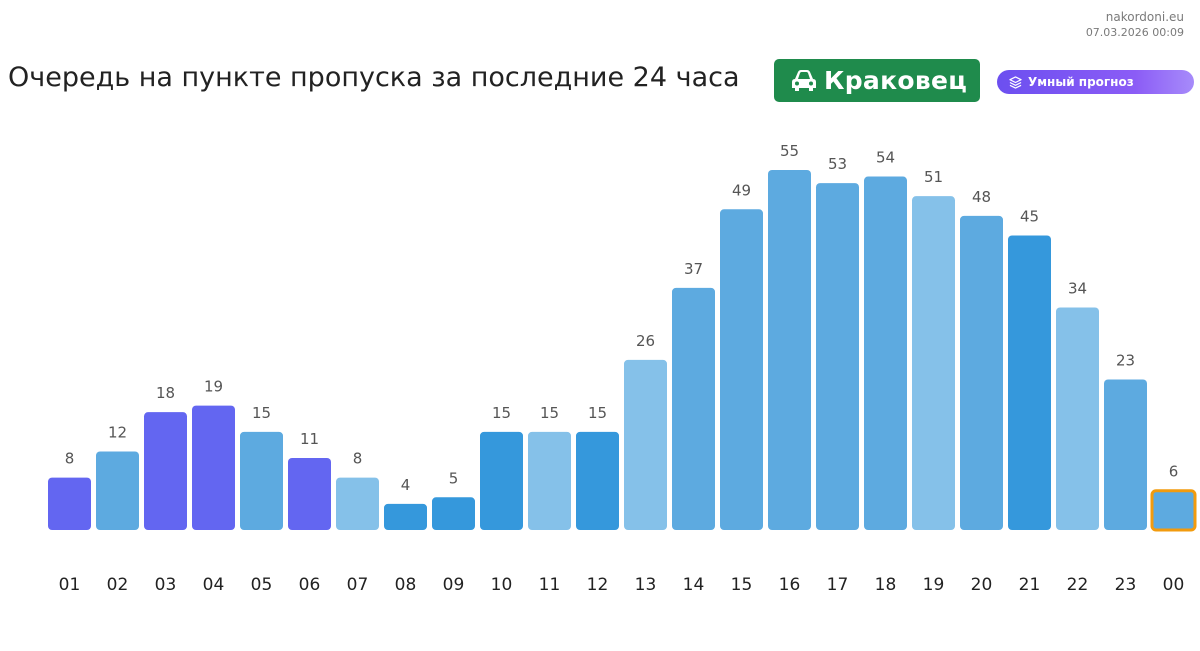  I want to click on smart-forecast-button: Умный прогноз, so click(1095, 82).